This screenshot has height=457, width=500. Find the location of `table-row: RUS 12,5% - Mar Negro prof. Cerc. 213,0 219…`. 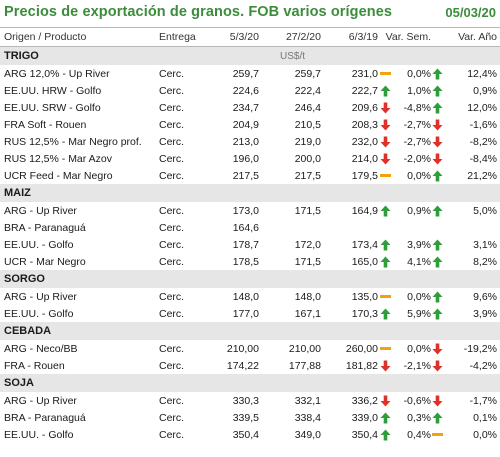

table-row: RUS 12,5% - Mar Negro prof. Cerc. 213,0 219… is located at coordinates (250, 141).